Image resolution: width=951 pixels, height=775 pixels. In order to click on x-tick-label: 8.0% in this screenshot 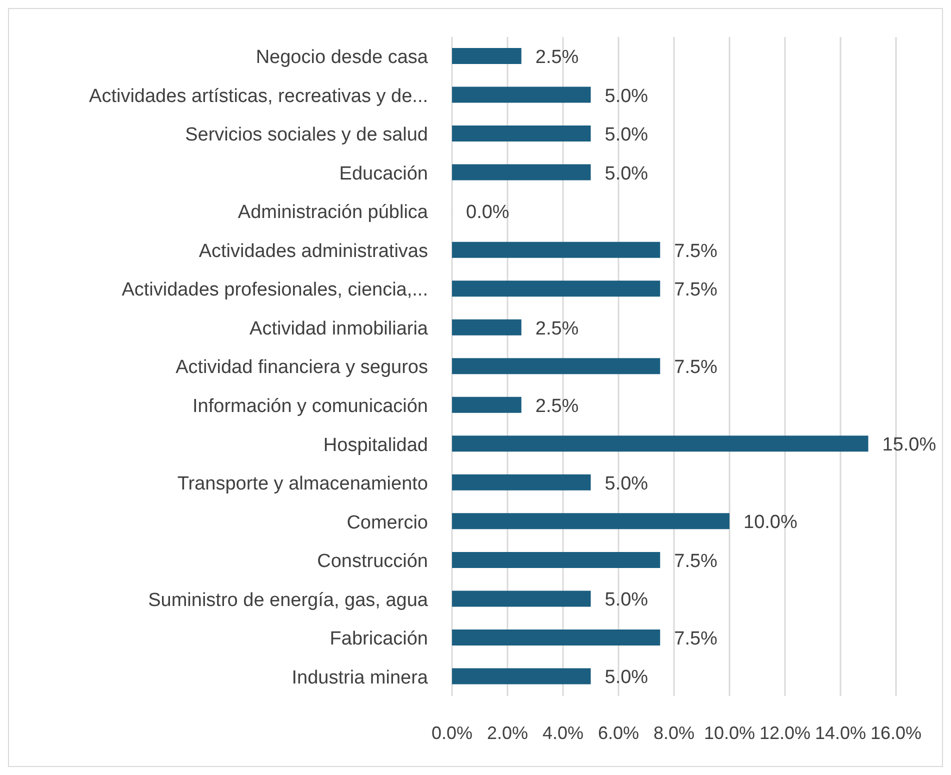, I will do `click(674, 732)`.